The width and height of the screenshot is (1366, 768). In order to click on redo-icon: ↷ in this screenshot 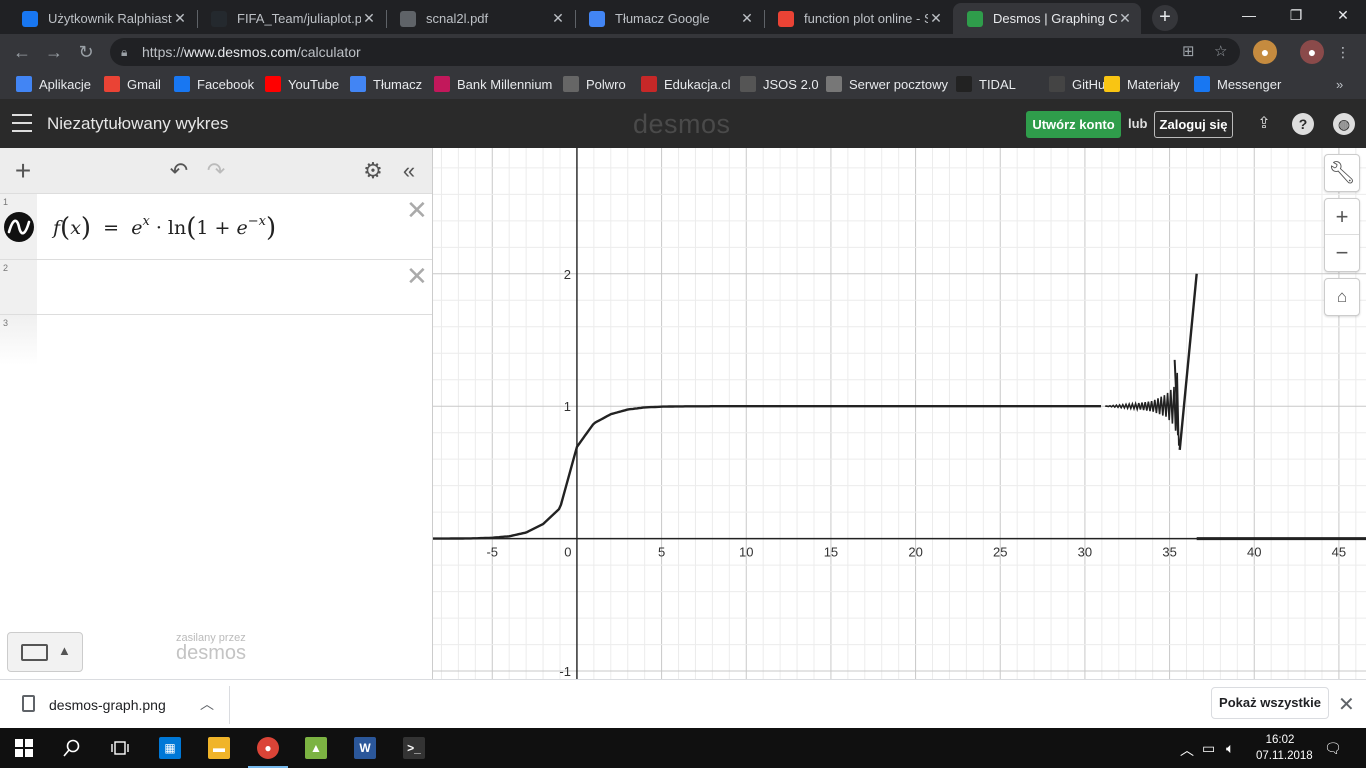, I will do `click(216, 170)`.